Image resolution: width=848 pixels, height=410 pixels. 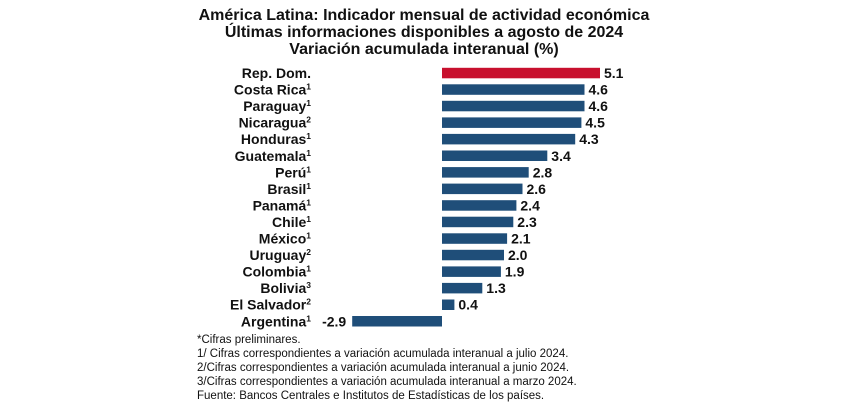 What do you see at coordinates (515, 272) in the screenshot?
I see `value-label-12: 1.9` at bounding box center [515, 272].